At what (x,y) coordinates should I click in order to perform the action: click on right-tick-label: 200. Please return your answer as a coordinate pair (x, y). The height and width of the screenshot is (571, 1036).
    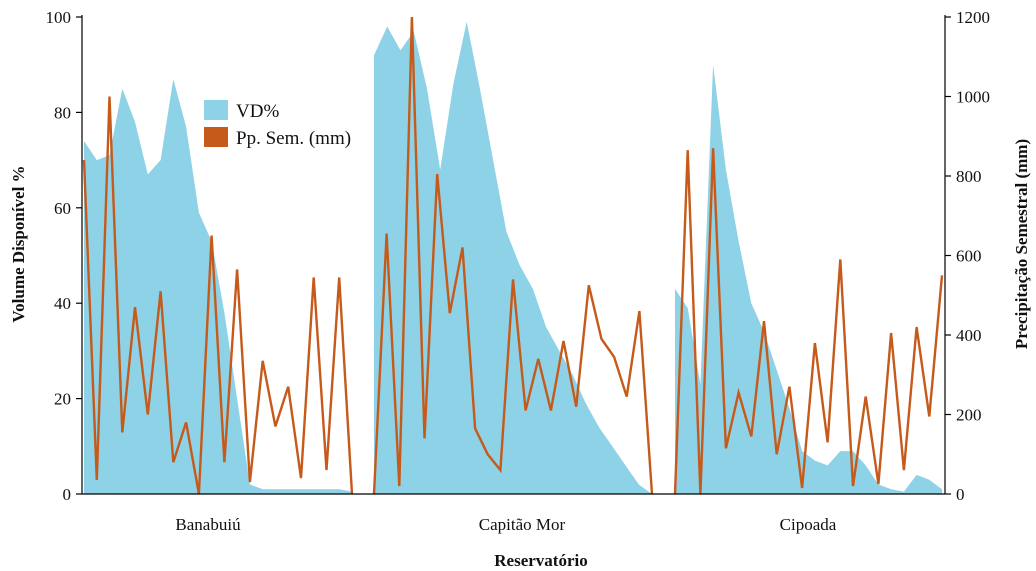
    Looking at the image, I should click on (969, 415).